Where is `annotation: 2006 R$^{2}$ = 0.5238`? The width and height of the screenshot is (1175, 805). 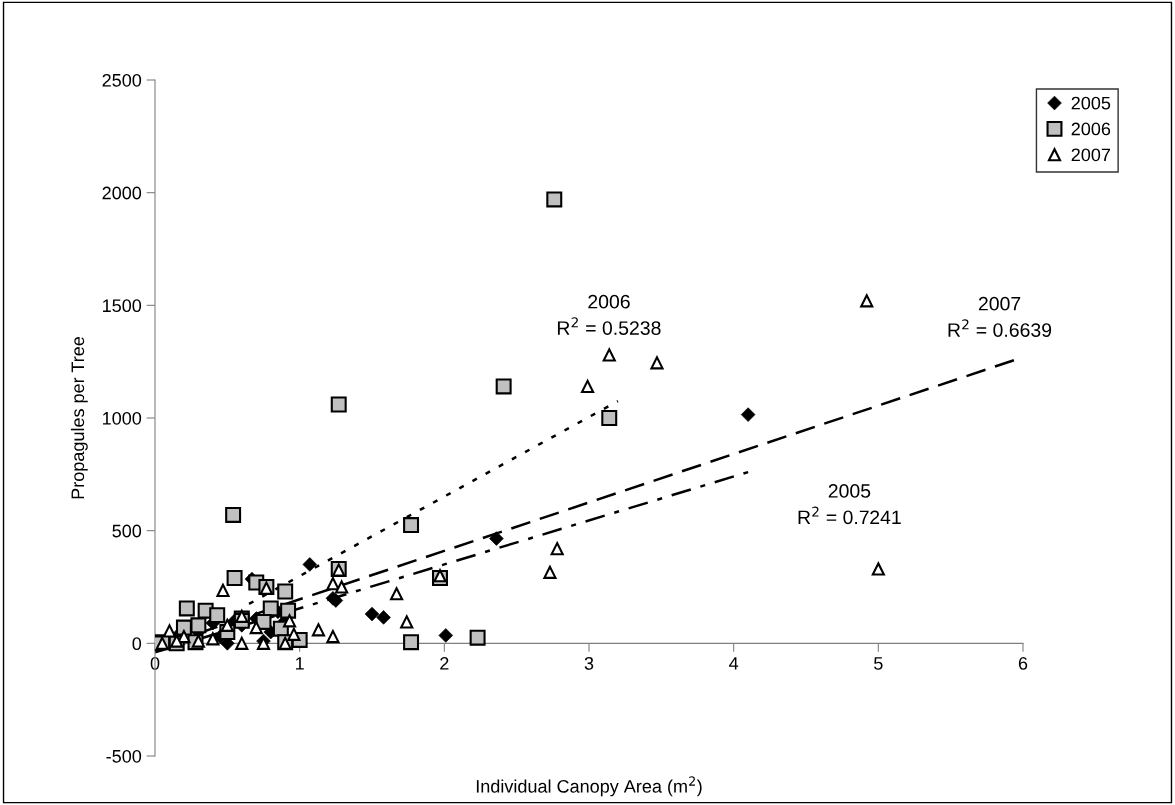
annotation: 2006 R$^{2}$ = 0.5238 is located at coordinates (609, 314).